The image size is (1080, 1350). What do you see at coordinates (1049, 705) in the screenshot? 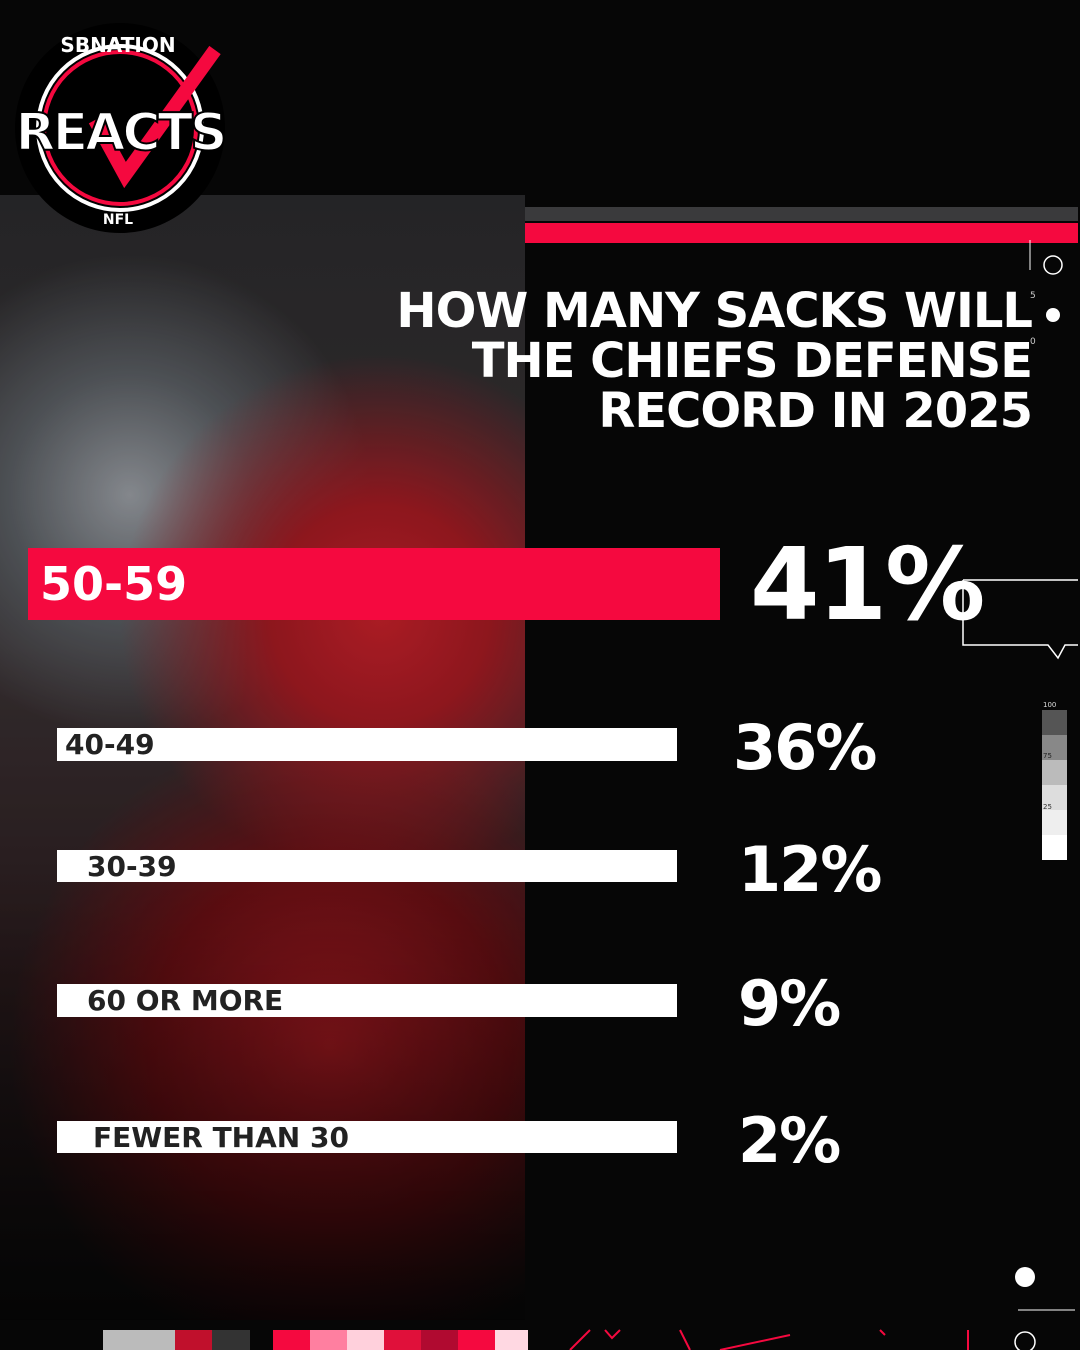
I see `scale-label: 100` at bounding box center [1049, 705].